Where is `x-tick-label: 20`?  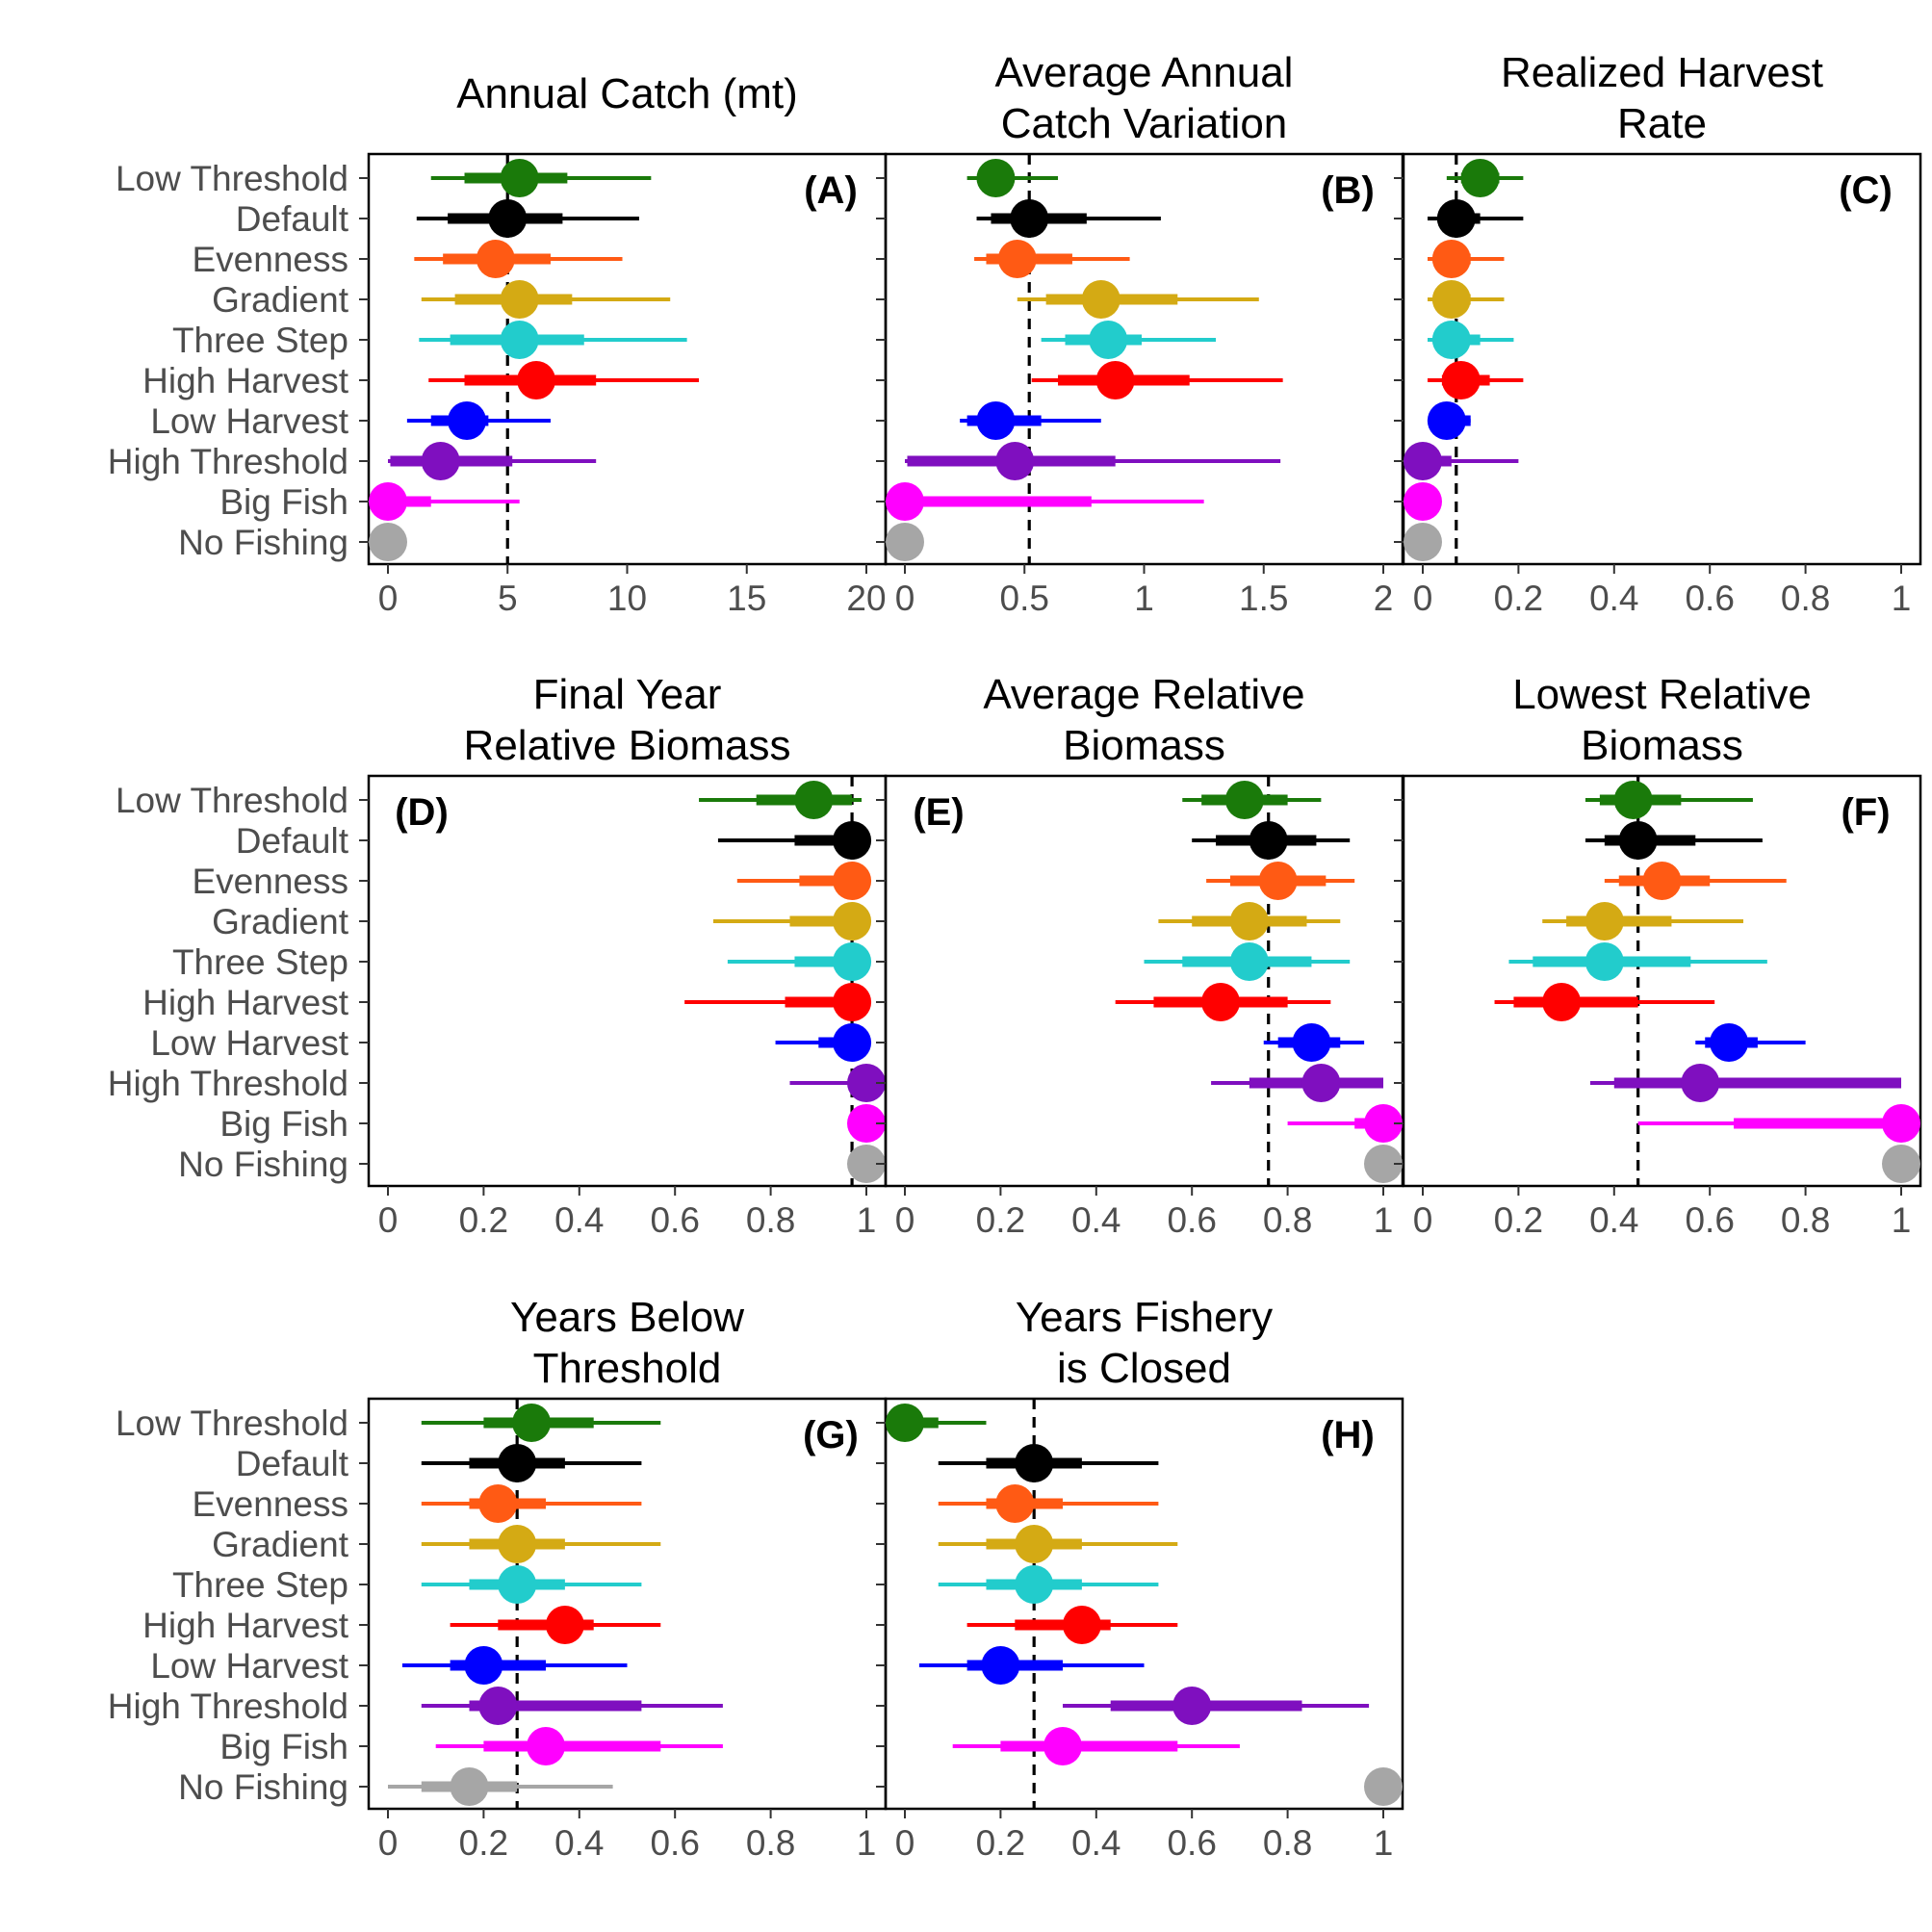 x-tick-label: 20 is located at coordinates (866, 599).